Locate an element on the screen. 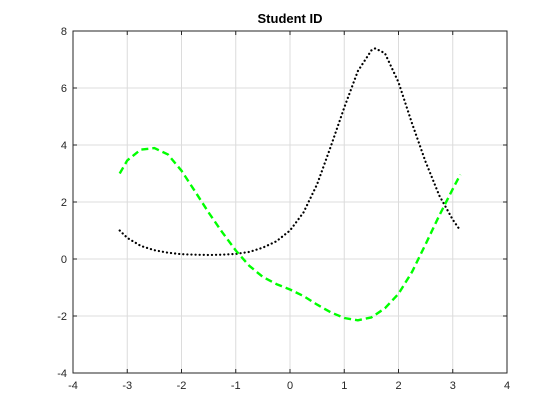  x-tick-label: -2 is located at coordinates (182, 386).